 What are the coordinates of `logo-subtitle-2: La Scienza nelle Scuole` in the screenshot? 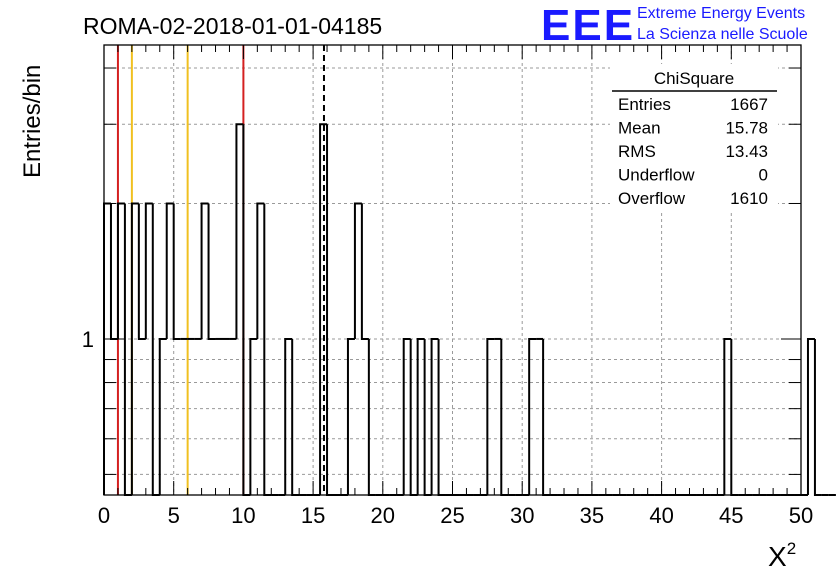 It's located at (722, 34).